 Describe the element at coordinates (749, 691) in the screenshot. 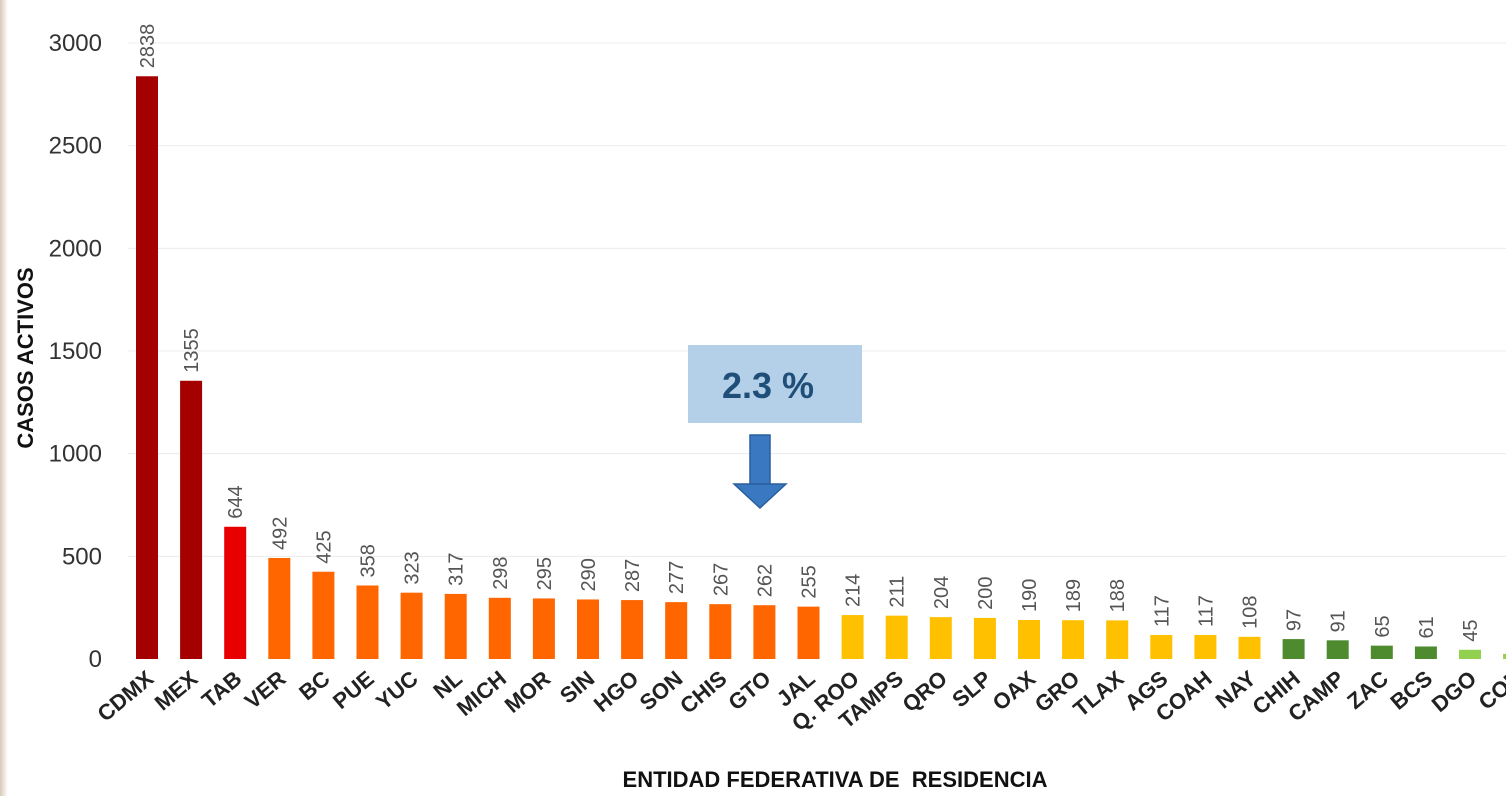

I see `category-label: GTO` at that location.